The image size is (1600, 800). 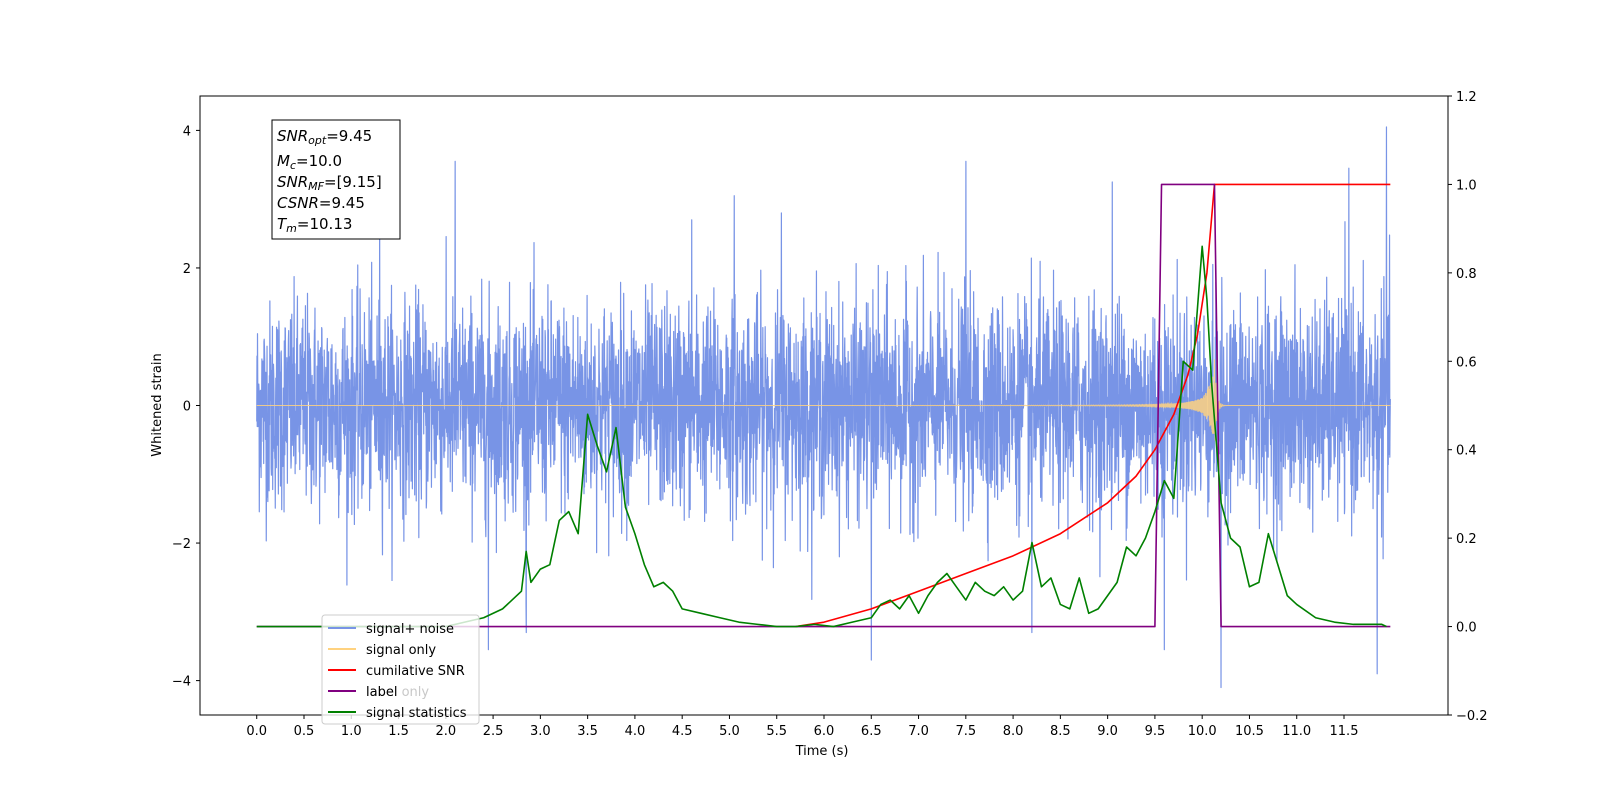 I want to click on y2-tick-label: 0.2, so click(x=1466, y=539).